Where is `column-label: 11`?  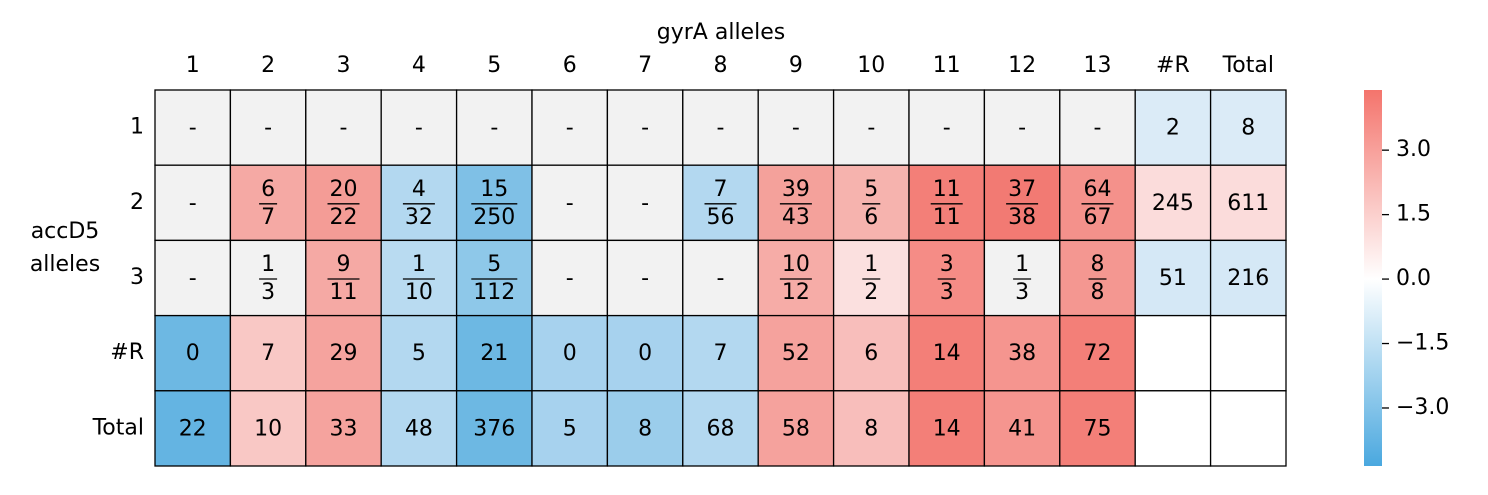 column-label: 11 is located at coordinates (947, 65).